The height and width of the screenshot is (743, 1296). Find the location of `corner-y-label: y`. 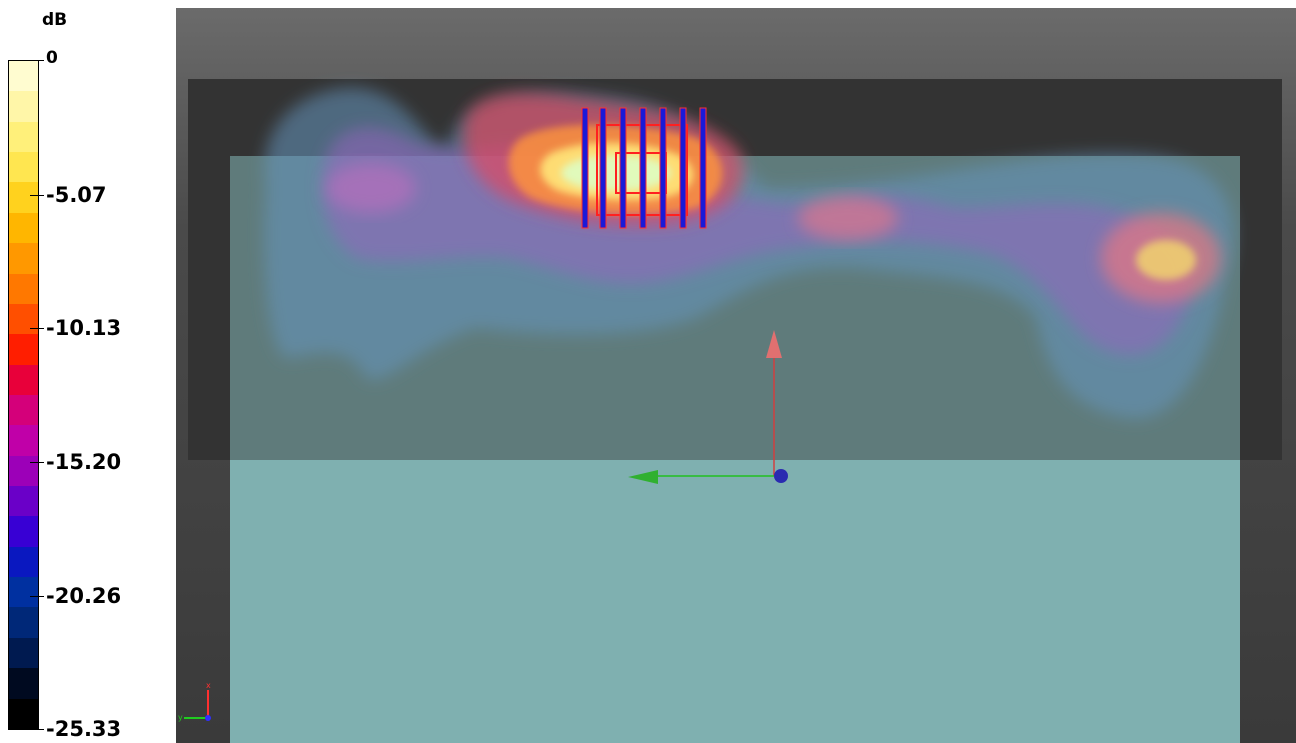

corner-y-label: y is located at coordinates (180, 717).